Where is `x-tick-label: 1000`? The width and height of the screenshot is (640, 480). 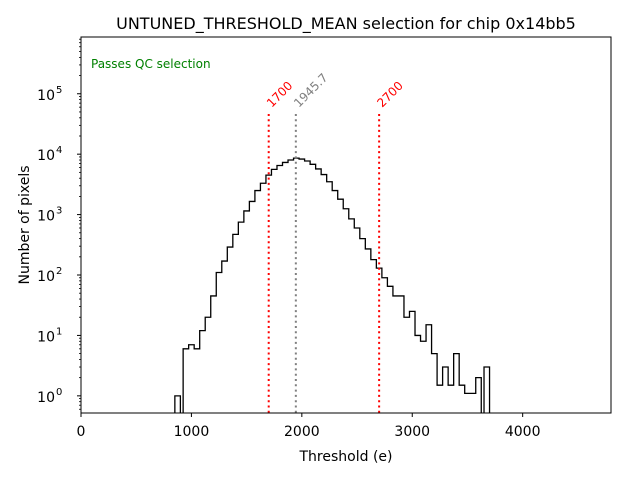 x-tick-label: 1000 is located at coordinates (192, 432).